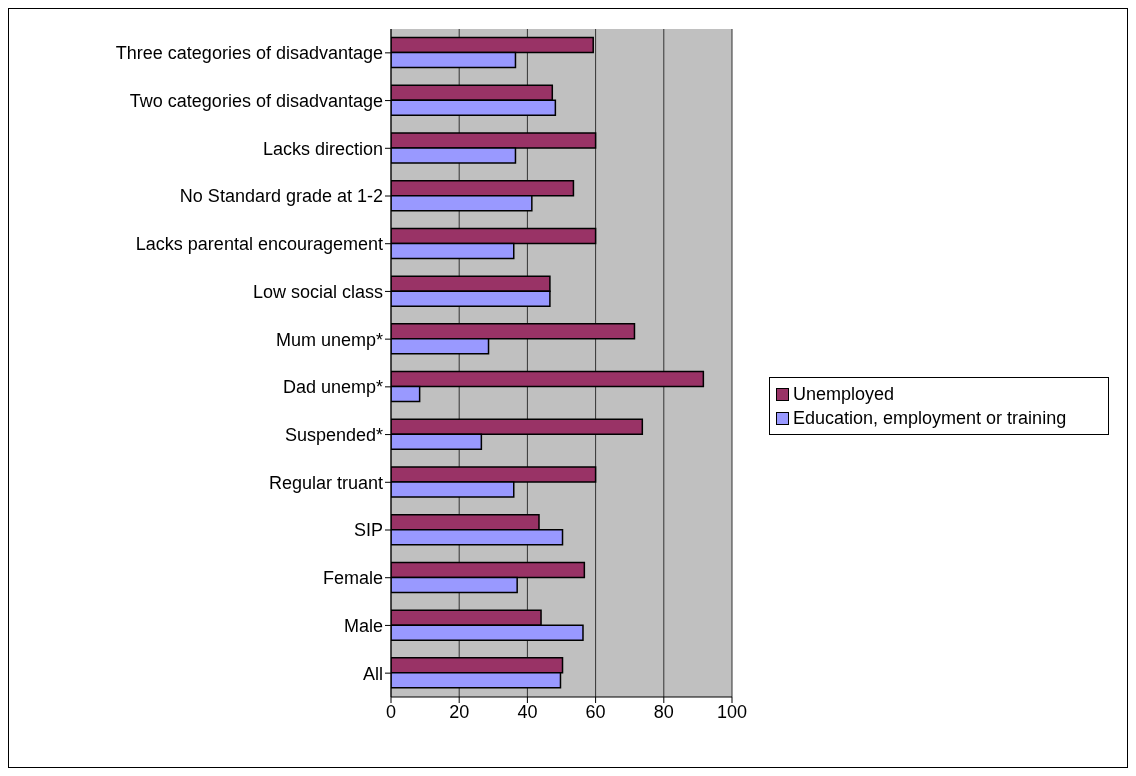  I want to click on y-tick-label: Male, so click(363, 625).